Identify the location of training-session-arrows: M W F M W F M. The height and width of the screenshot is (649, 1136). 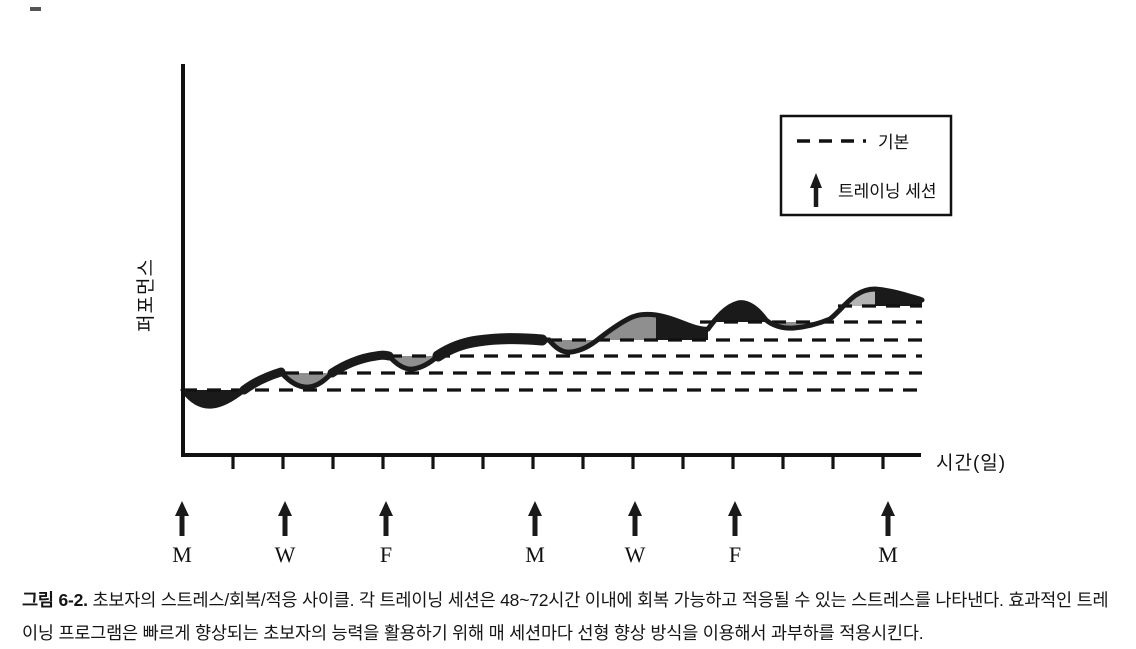
(535, 534).